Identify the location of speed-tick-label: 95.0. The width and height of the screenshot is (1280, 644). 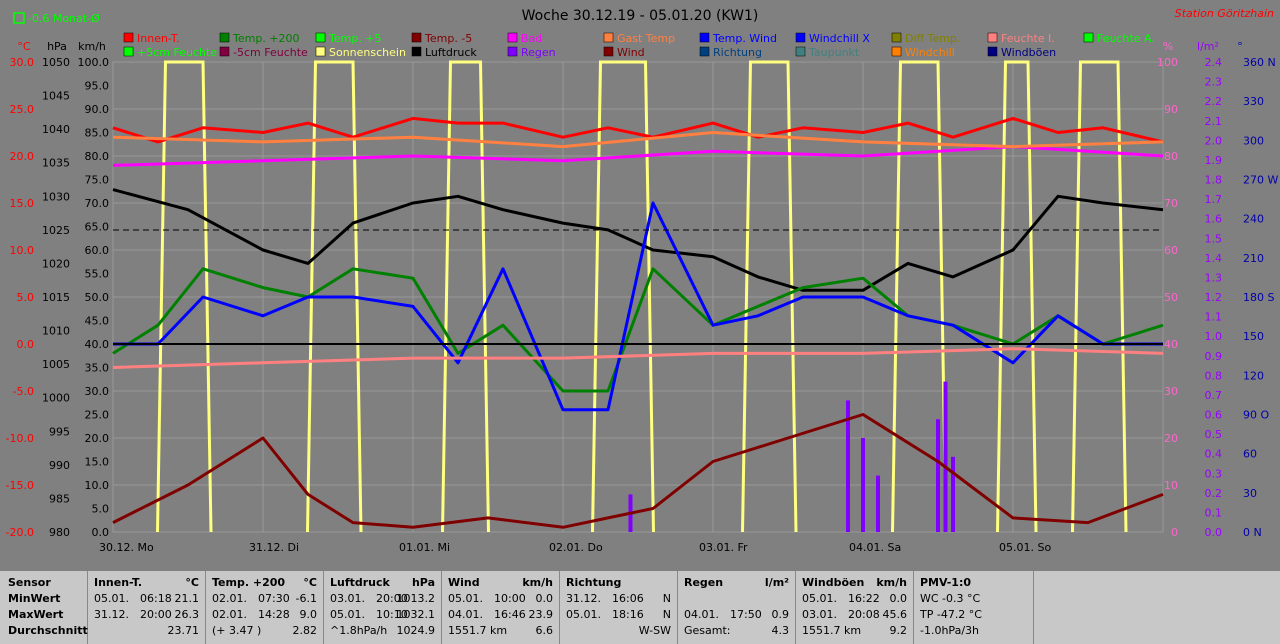
(97, 86).